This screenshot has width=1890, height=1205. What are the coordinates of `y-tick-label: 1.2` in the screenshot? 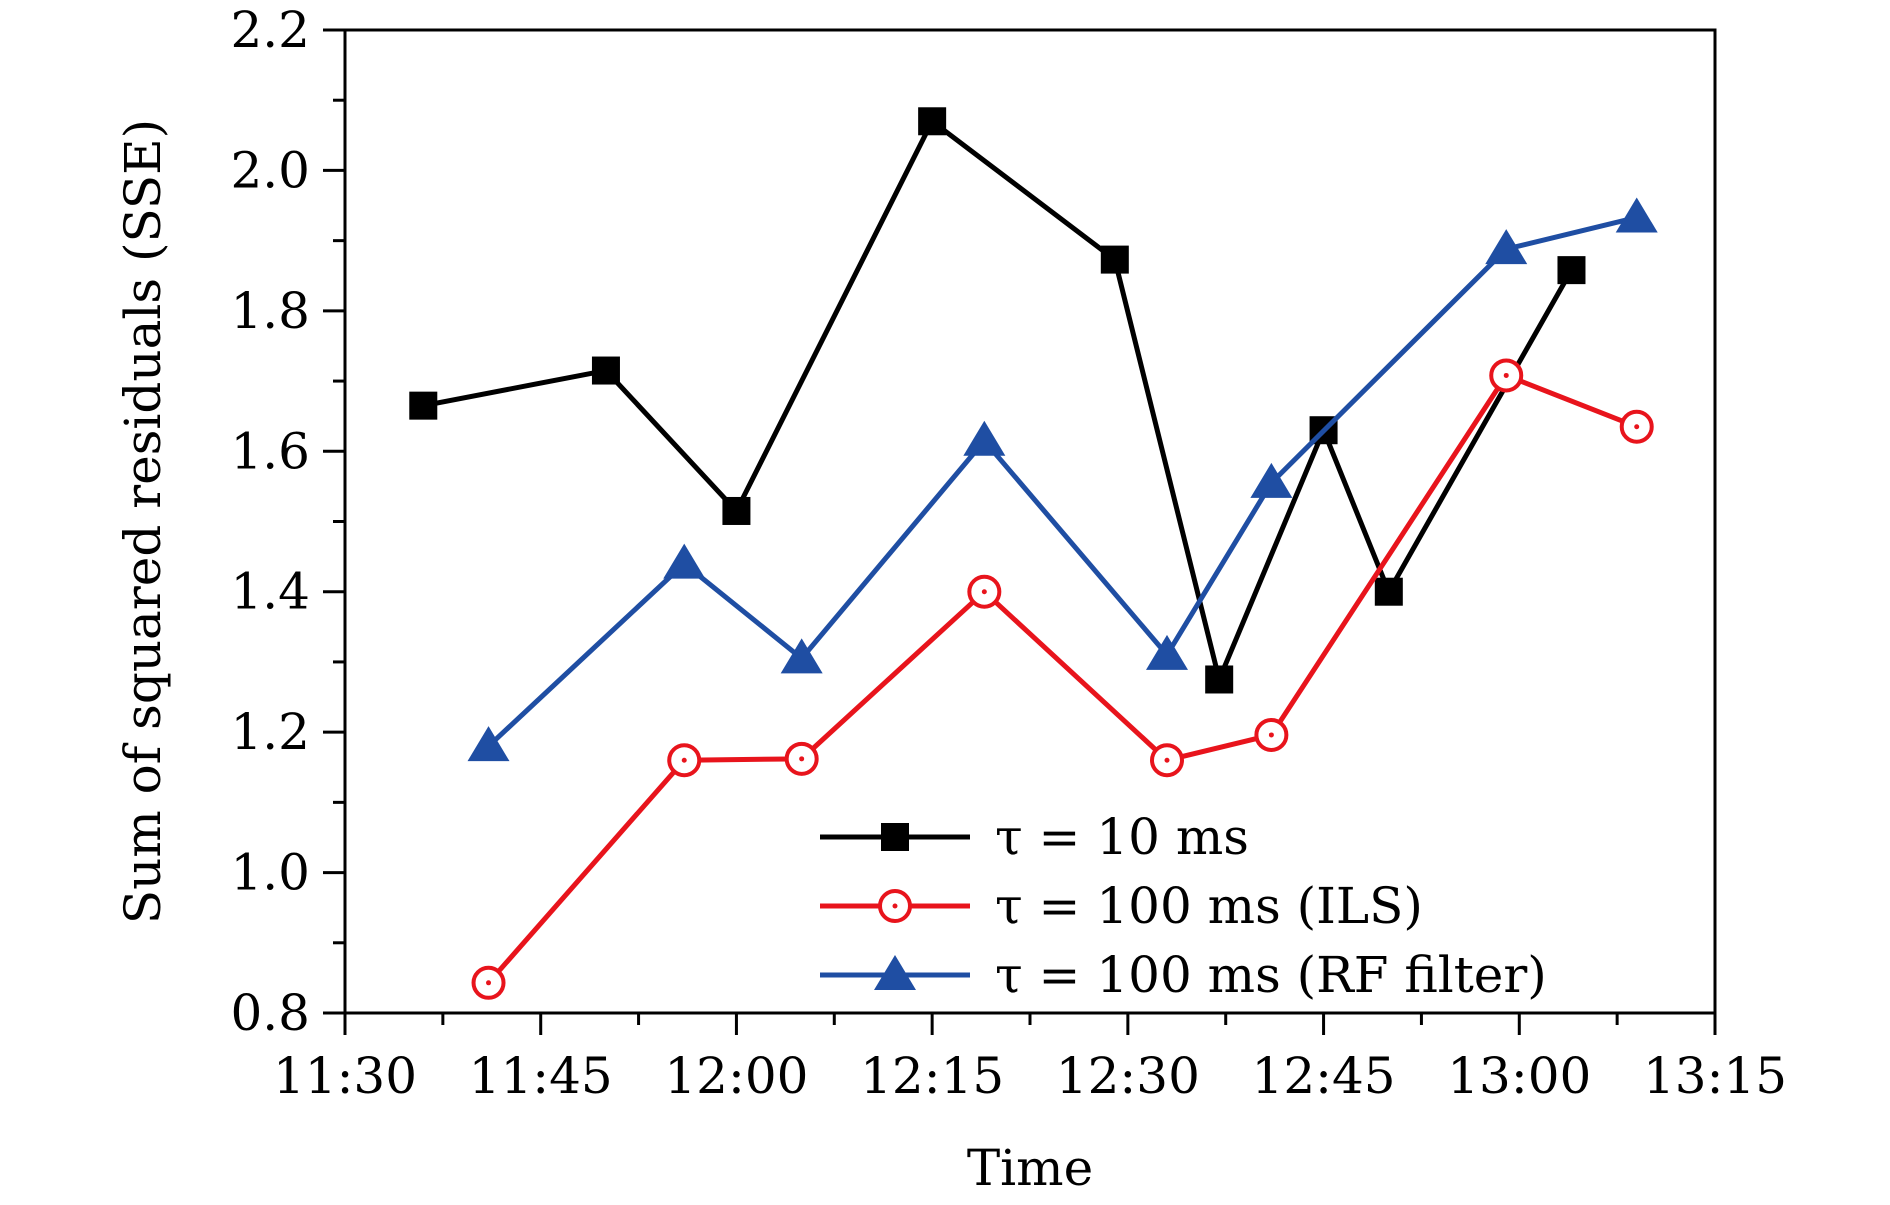 It's located at (270, 732).